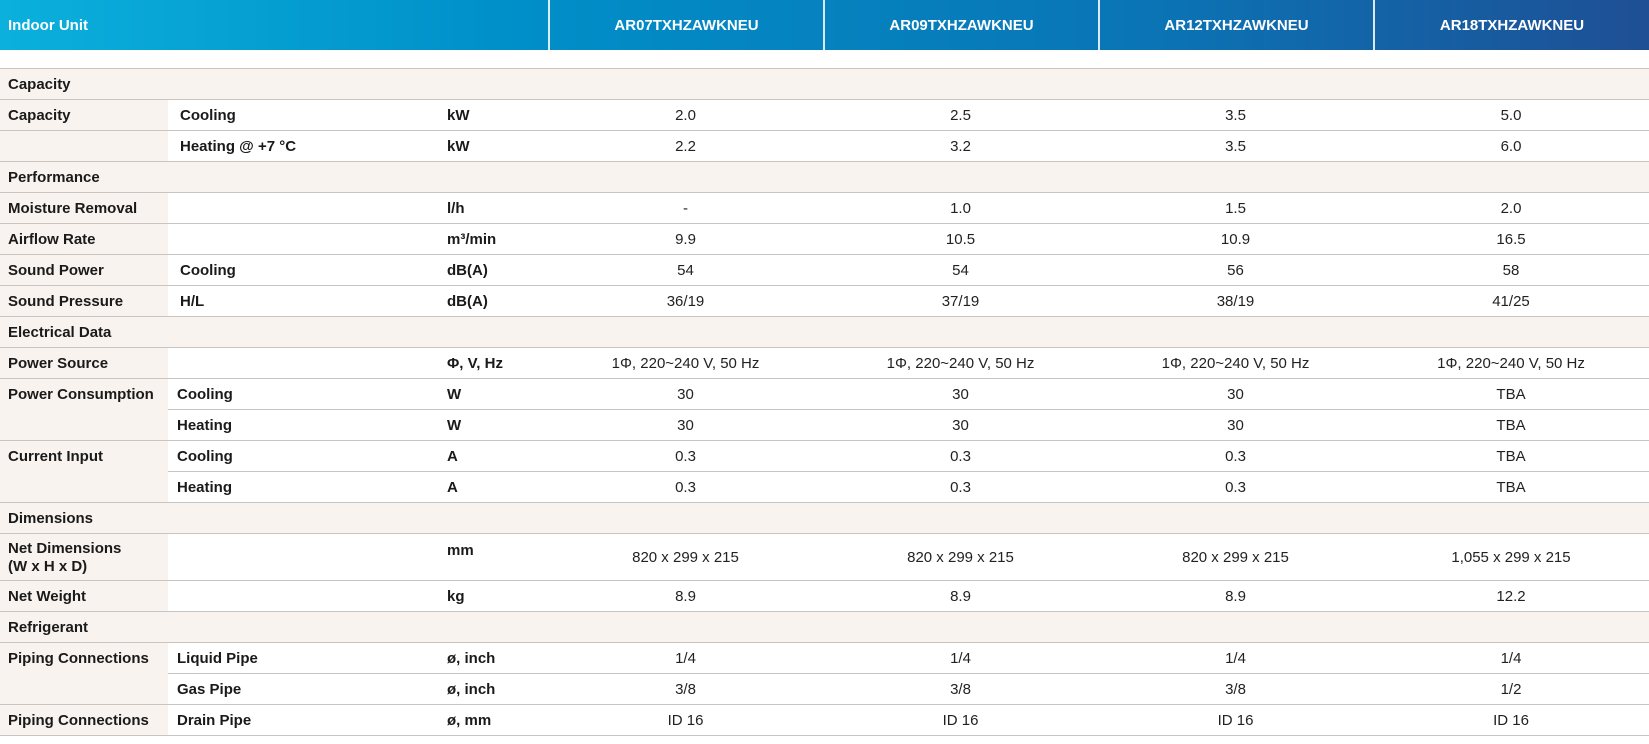 This screenshot has height=744, width=1649. I want to click on row-sublabel: Heating @ +7 °C, so click(300, 146).